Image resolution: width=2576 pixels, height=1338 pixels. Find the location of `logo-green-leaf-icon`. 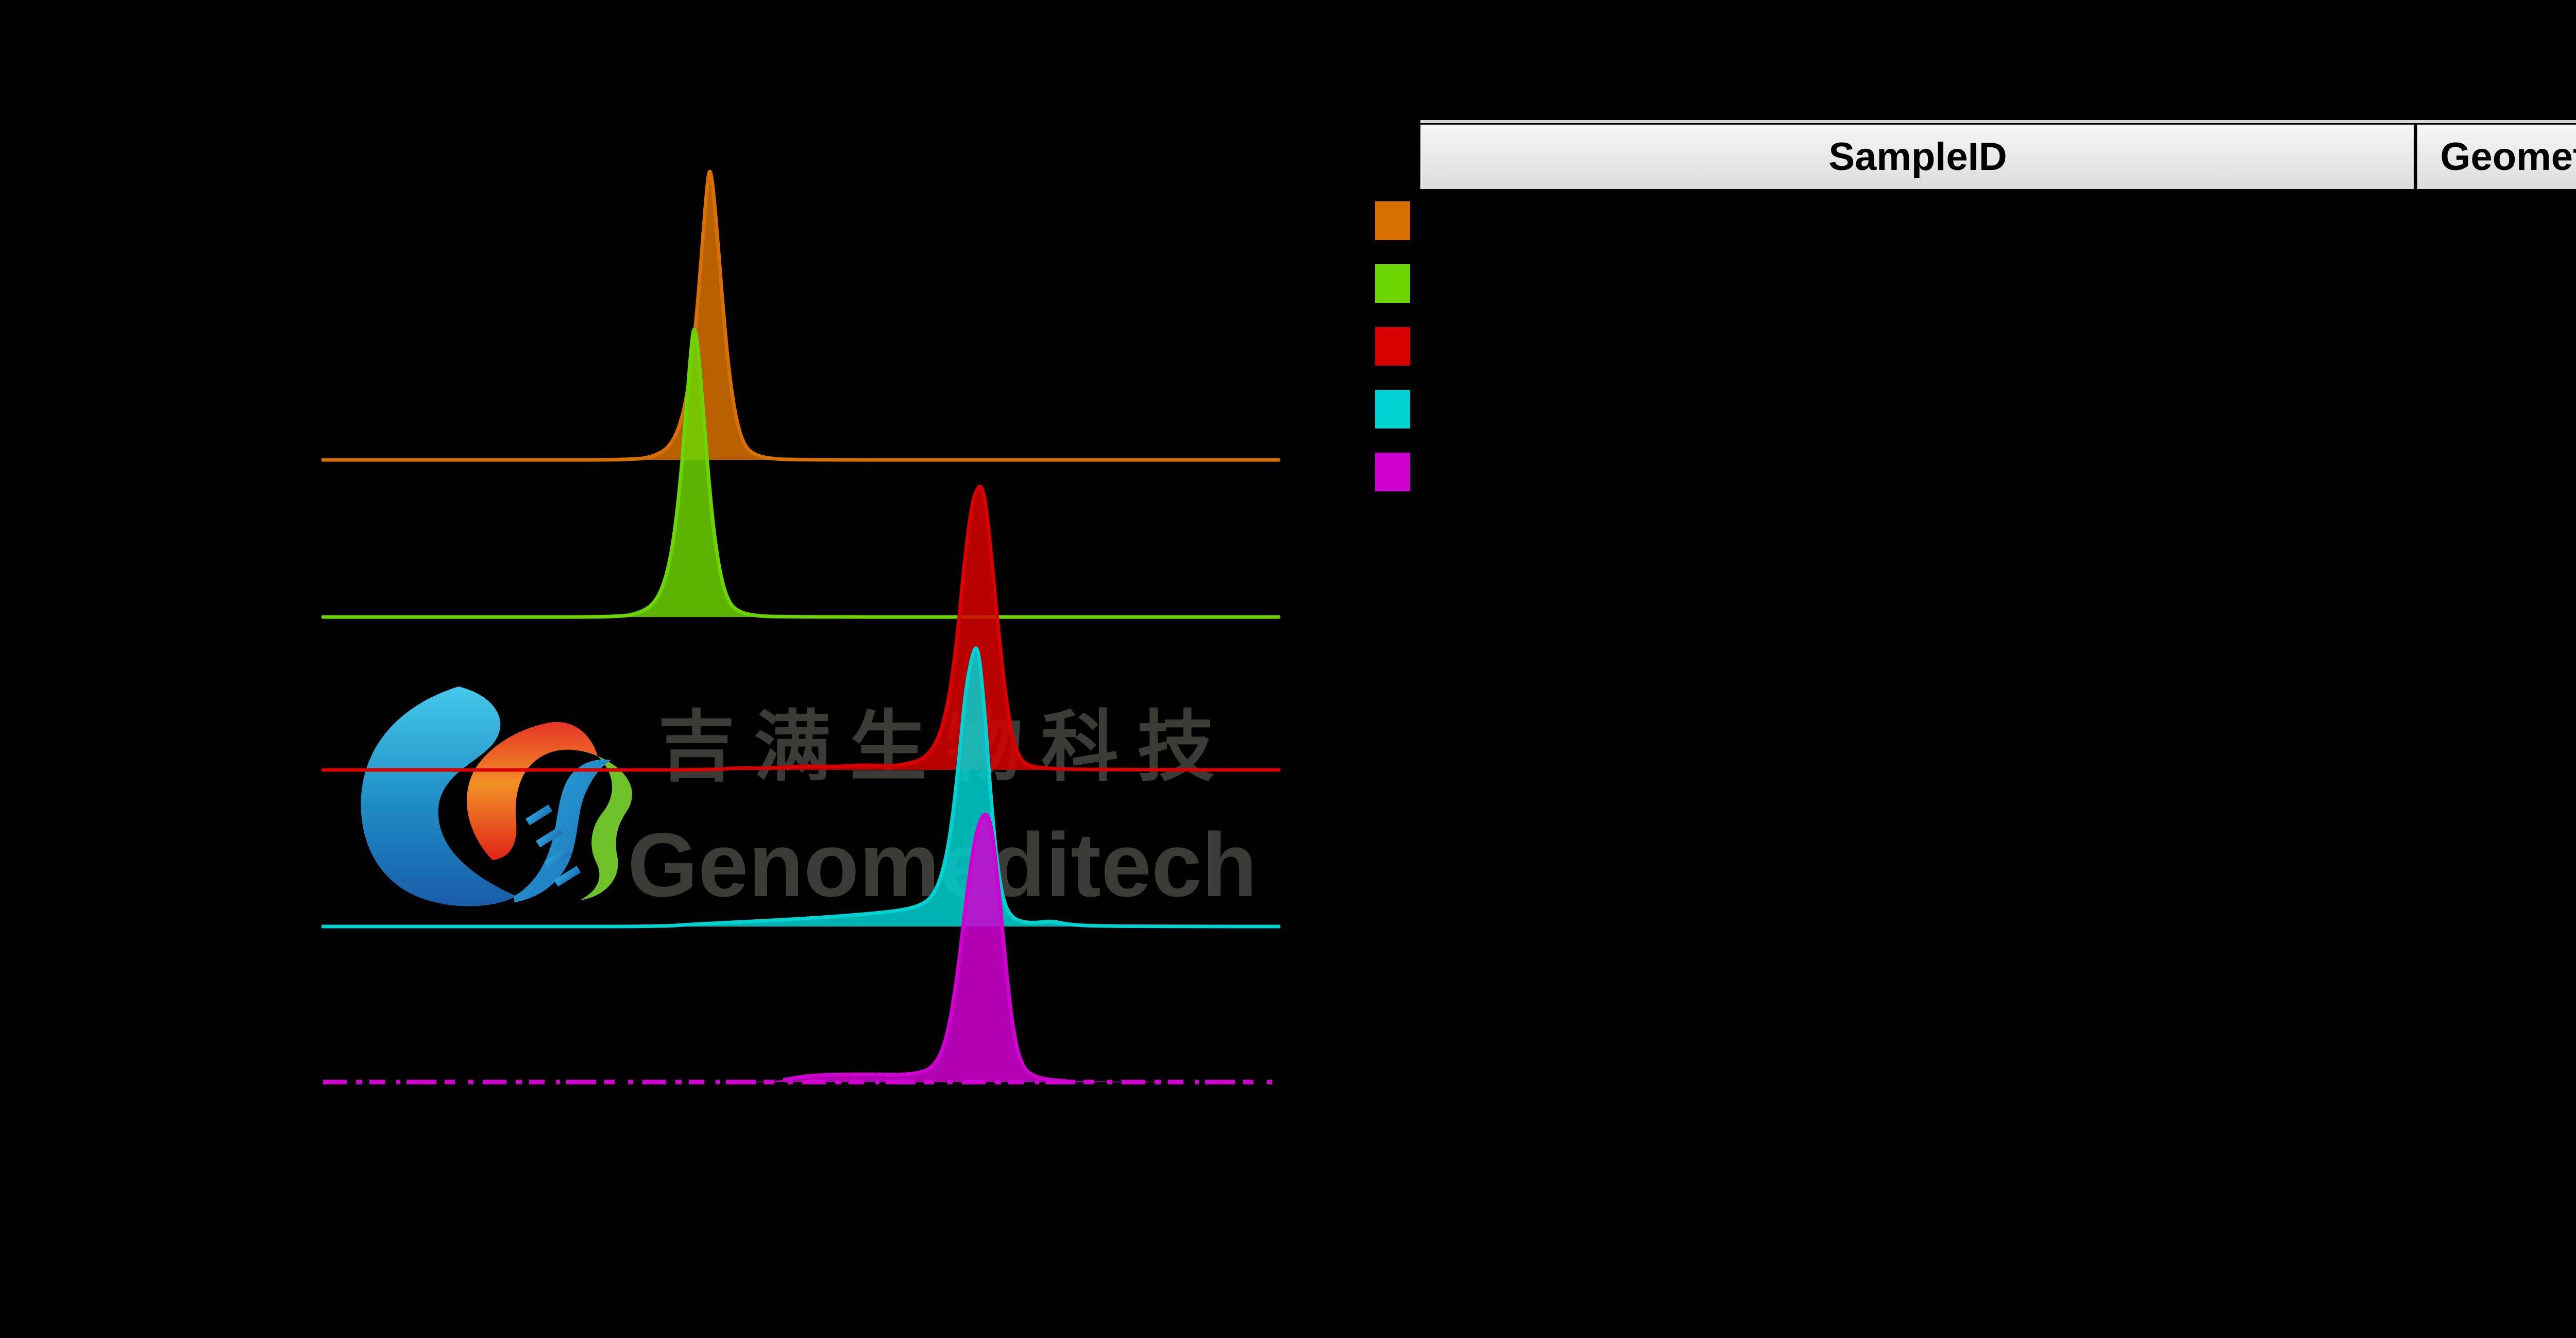

logo-green-leaf-icon is located at coordinates (606, 828).